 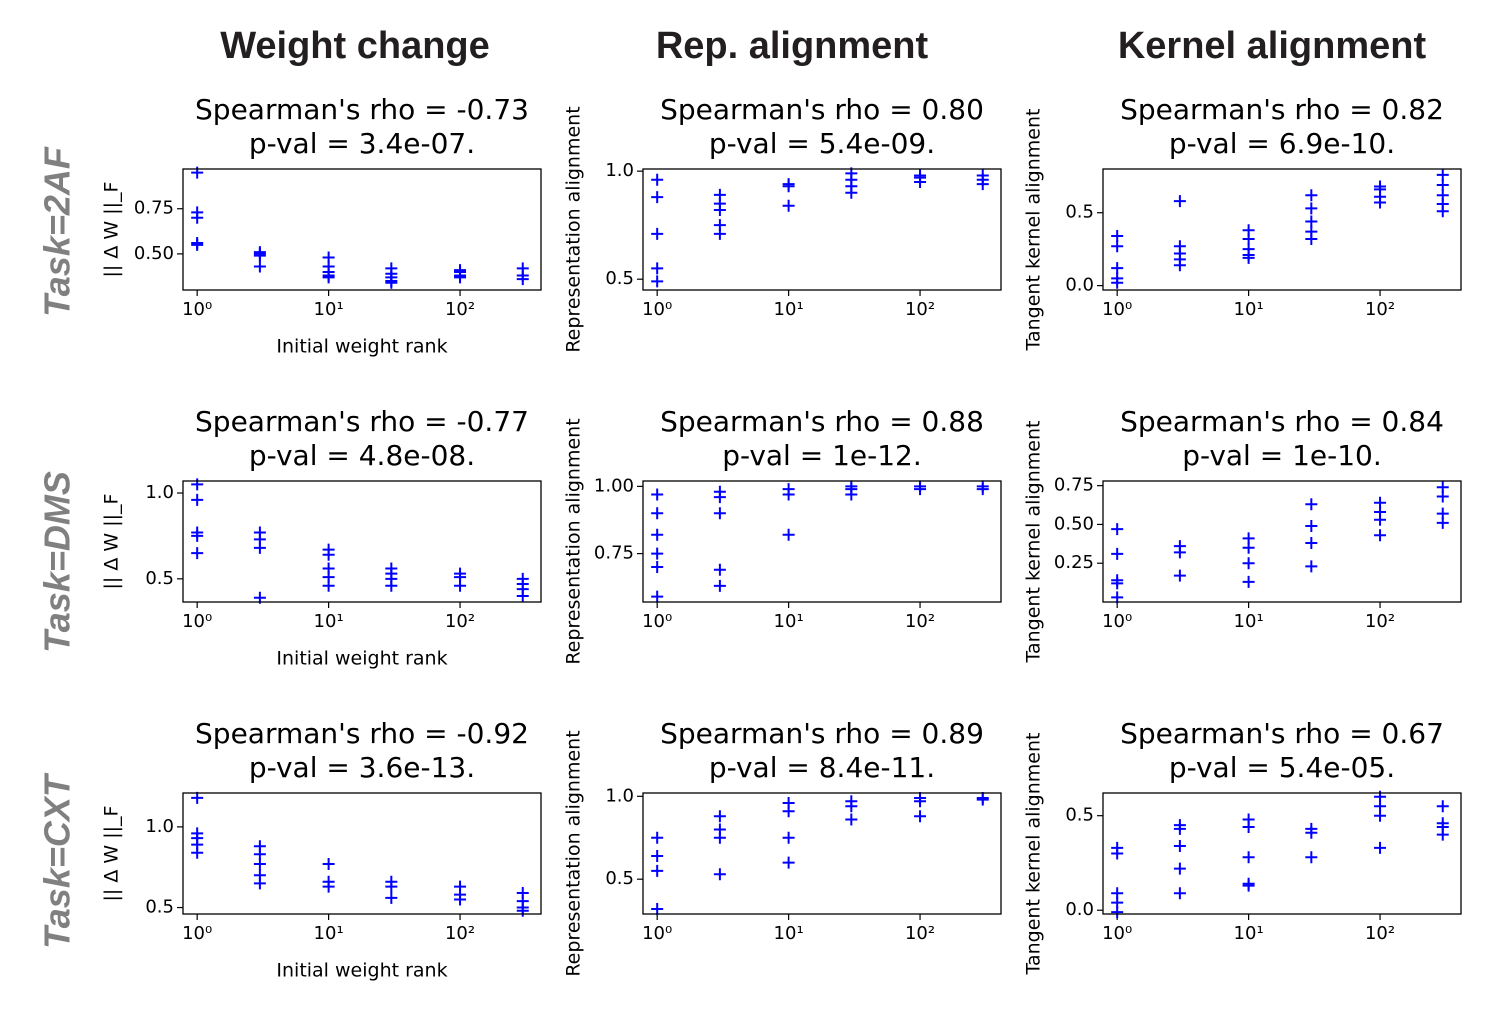 What do you see at coordinates (822, 767) in the screenshot?
I see `chart-subtitle: p-val = 8.4e-11.` at bounding box center [822, 767].